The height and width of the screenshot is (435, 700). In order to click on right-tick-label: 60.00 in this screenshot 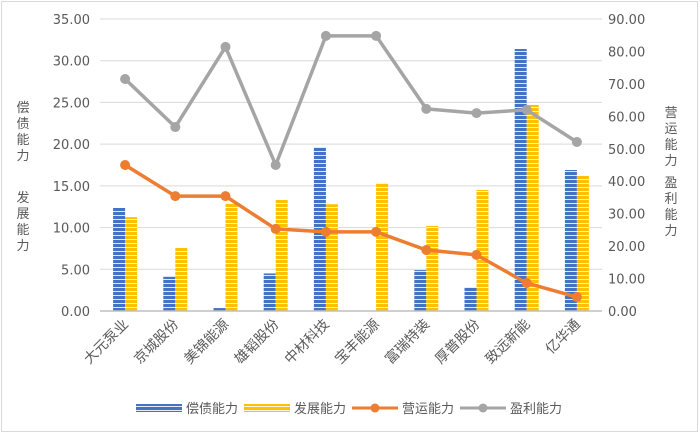, I will do `click(626, 117)`.